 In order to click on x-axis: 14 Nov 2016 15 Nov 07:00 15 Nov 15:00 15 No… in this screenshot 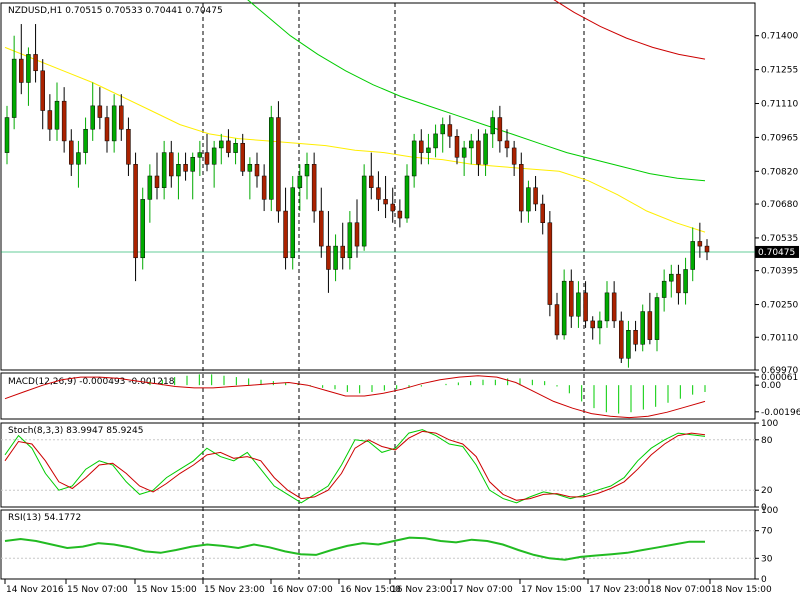, I will do `click(388, 587)`.